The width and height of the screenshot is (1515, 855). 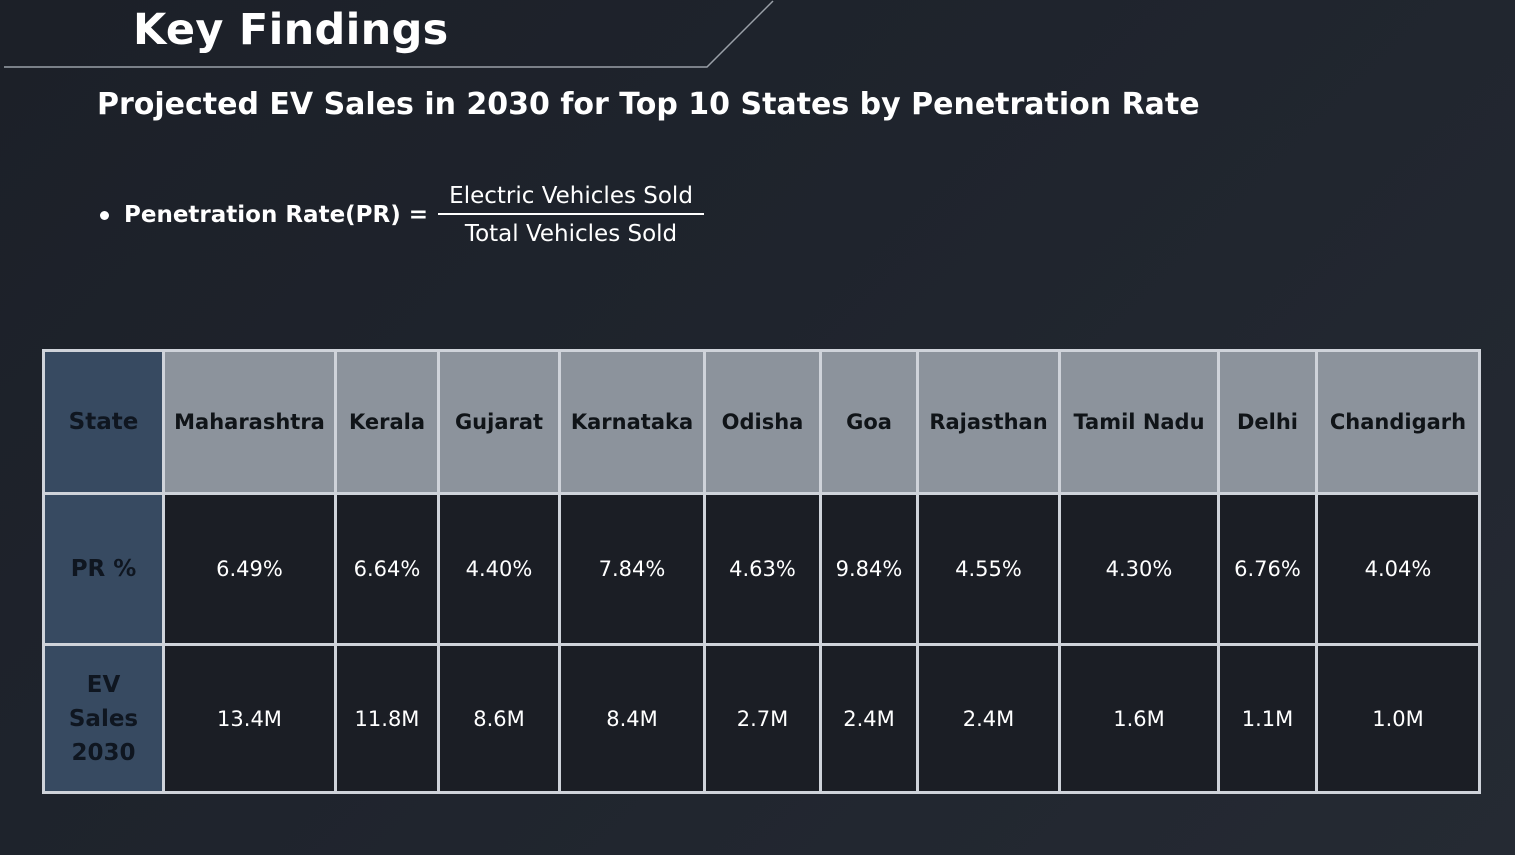 I want to click on state-name-cell: Odisha, so click(x=762, y=422).